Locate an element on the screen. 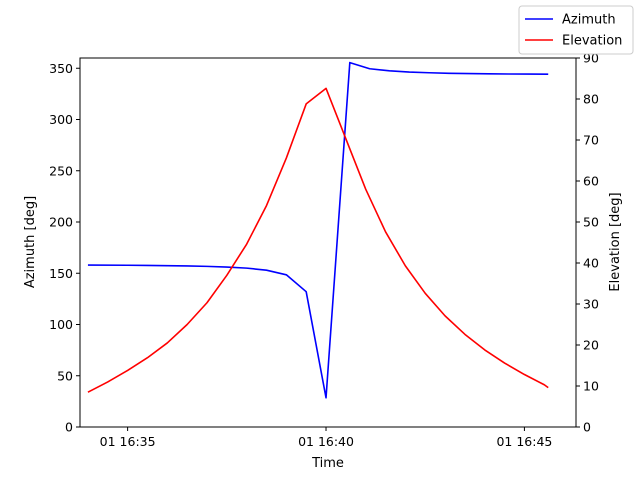 The height and width of the screenshot is (480, 640). legend-label-azimuth: Azimuth is located at coordinates (589, 20).